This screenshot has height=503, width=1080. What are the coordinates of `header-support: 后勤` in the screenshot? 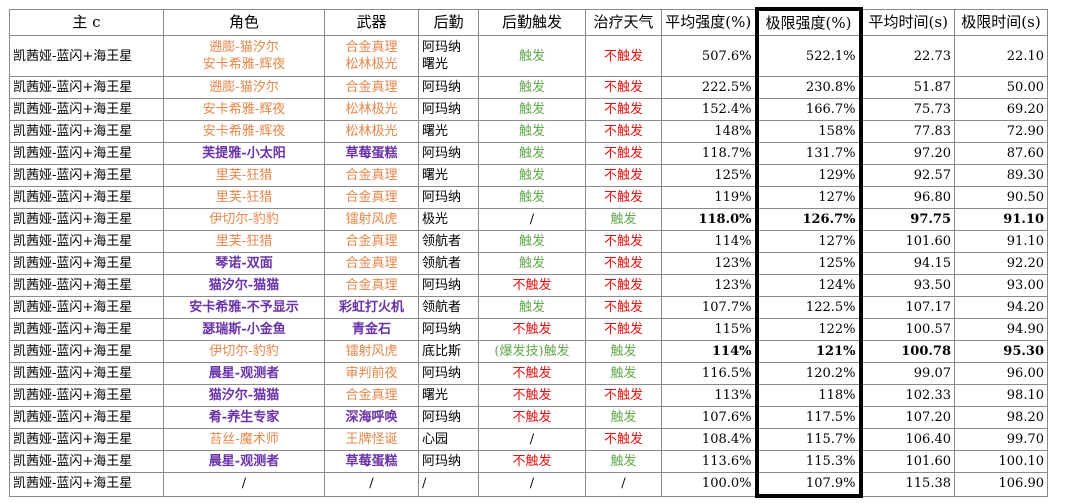 It's located at (448, 22).